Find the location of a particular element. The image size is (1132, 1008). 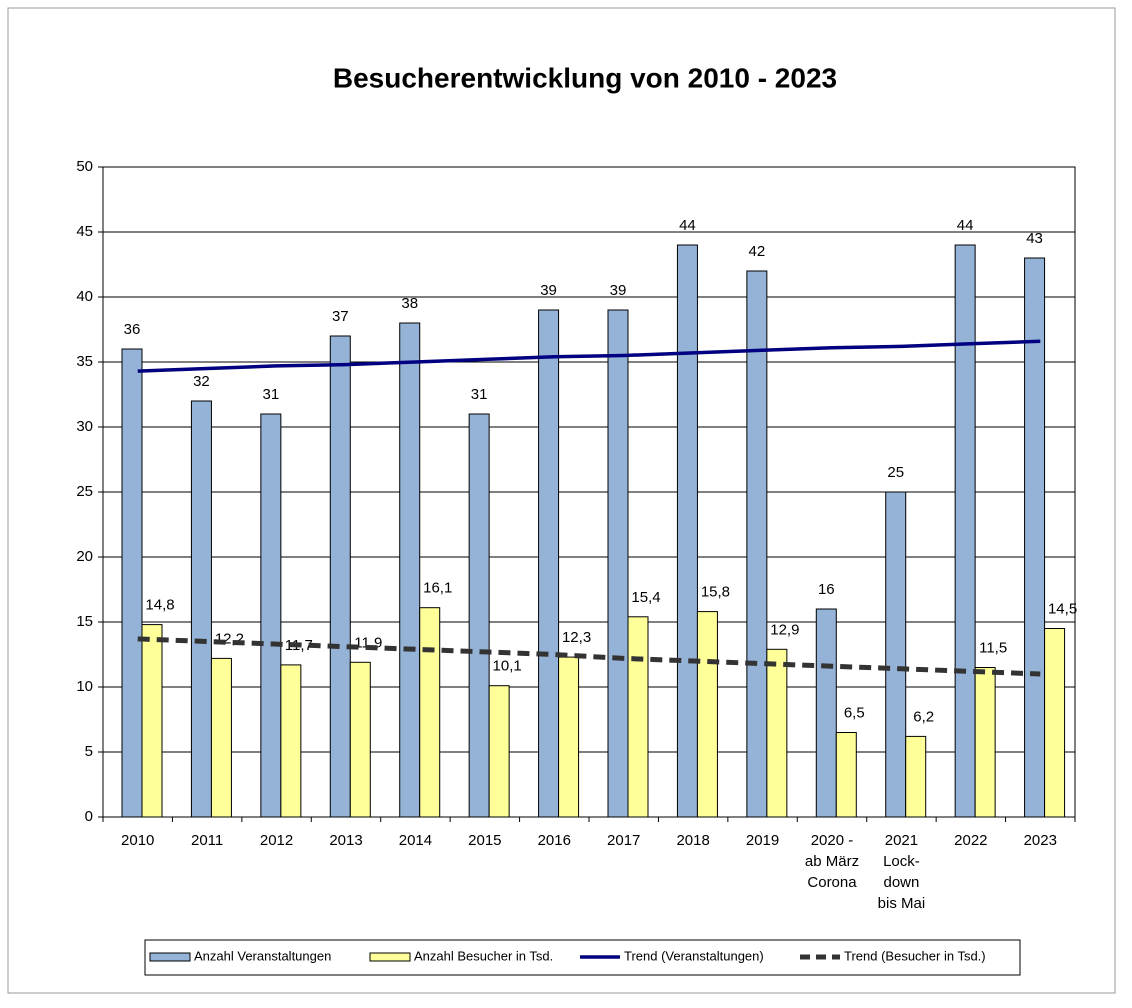

x-tick-label-line: 2020 - is located at coordinates (832, 840).